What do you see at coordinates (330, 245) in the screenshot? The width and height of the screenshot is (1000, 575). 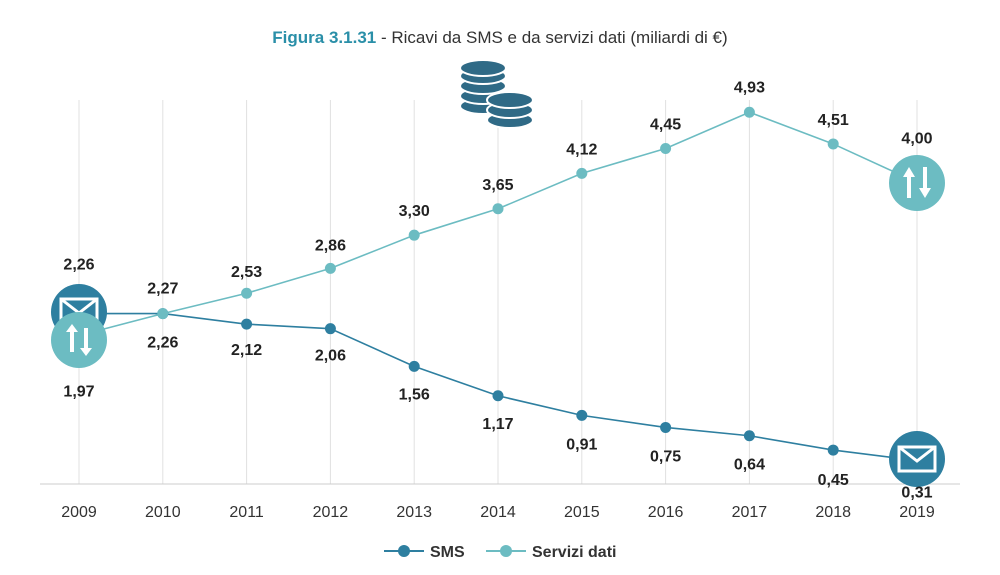 I see `data-label-servizi-dati-2012: 2,86` at bounding box center [330, 245].